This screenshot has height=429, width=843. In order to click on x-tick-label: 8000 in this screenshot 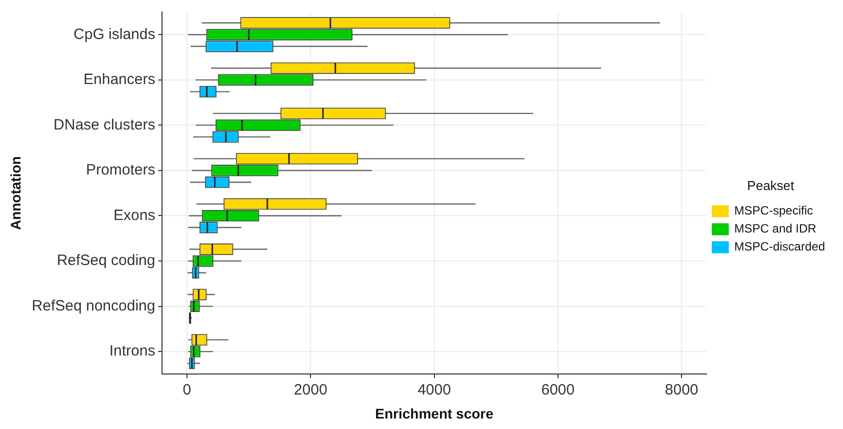, I will do `click(681, 389)`.